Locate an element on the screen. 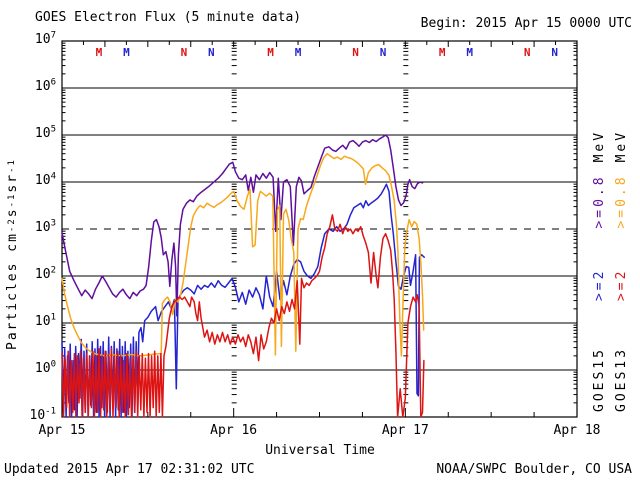 This screenshot has height=480, width=640. legend-goes15-unit: MeV is located at coordinates (599, 146).